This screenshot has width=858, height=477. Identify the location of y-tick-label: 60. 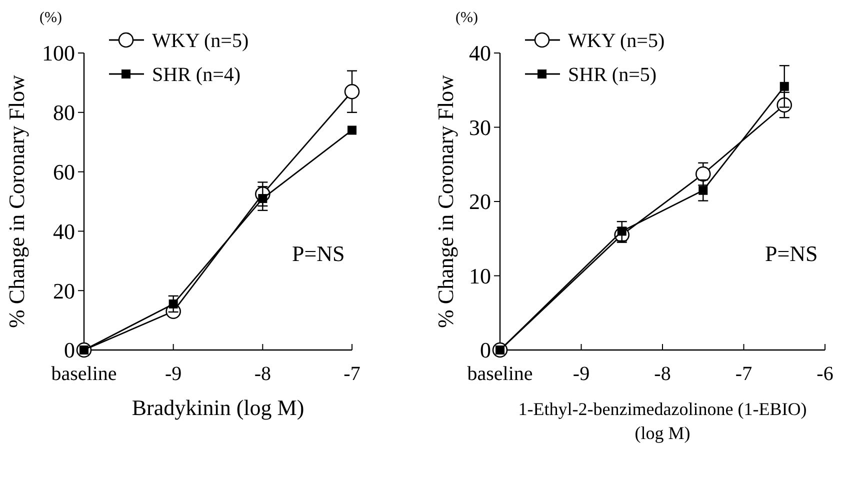
(64, 172).